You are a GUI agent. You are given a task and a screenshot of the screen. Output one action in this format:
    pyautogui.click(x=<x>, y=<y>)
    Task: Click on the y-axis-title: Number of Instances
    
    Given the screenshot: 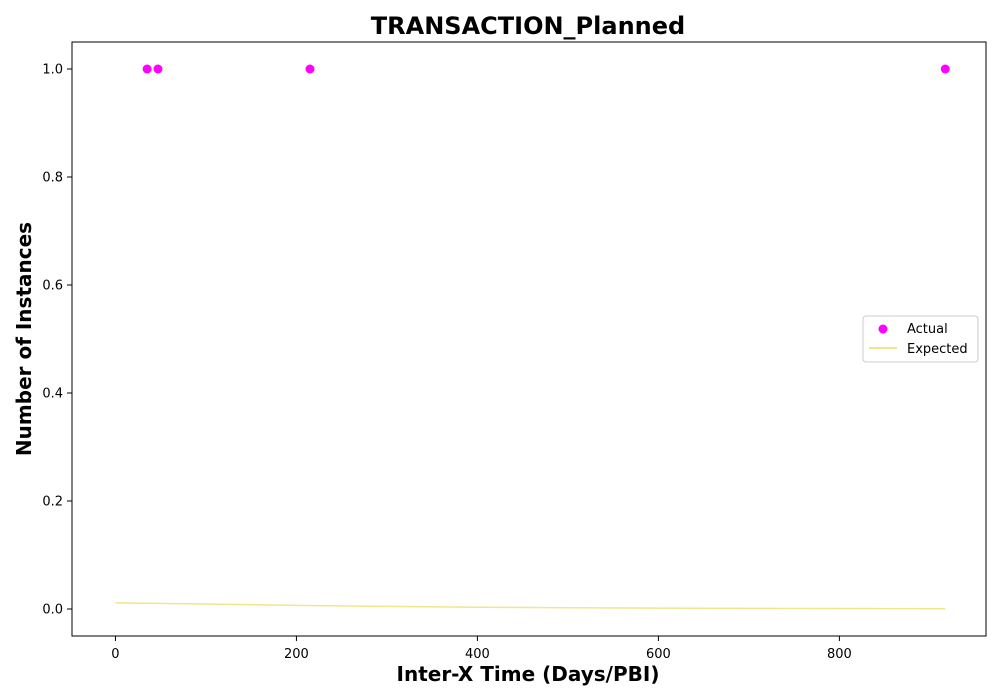 What is the action you would take?
    pyautogui.click(x=24, y=339)
    